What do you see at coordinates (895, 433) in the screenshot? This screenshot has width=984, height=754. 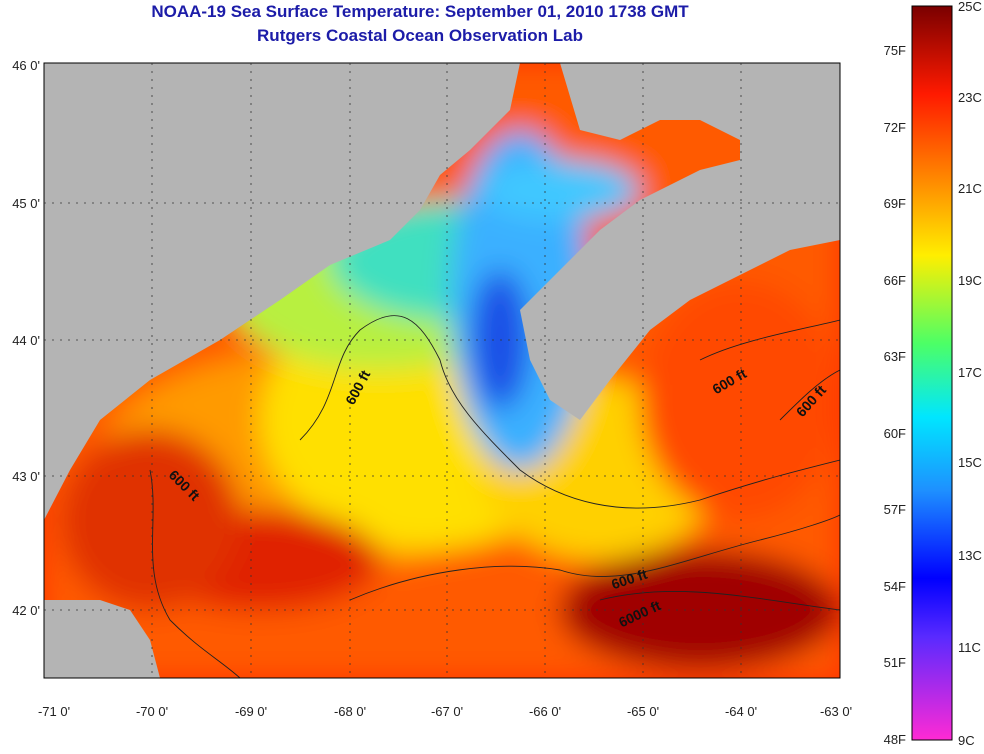 I see `colorbar-fahrenheit-label: 60F` at bounding box center [895, 433].